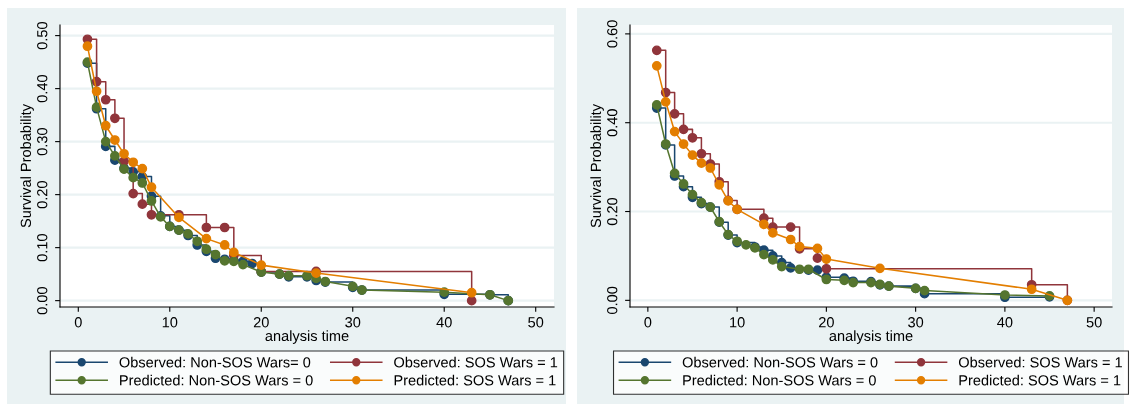  I want to click on y-tick-label: 0.30, so click(42, 141).